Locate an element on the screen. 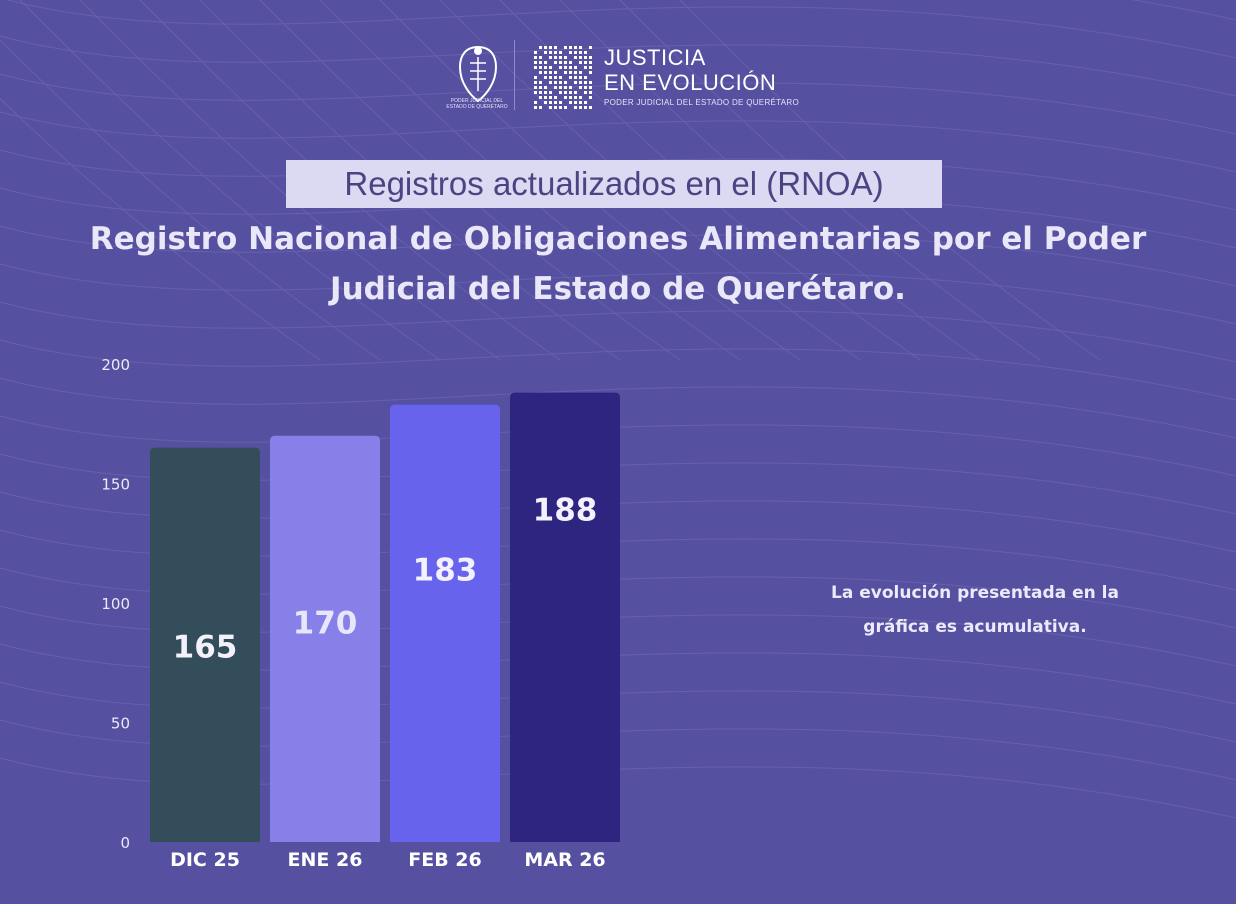  x-tick-label: DIC 25 is located at coordinates (205, 860).